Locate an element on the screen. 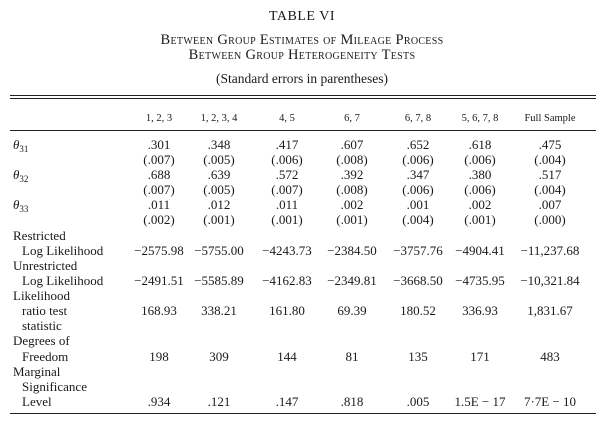 Image resolution: width=604 pixels, height=433 pixels. estimate-cell: .475 is located at coordinates (550, 144).